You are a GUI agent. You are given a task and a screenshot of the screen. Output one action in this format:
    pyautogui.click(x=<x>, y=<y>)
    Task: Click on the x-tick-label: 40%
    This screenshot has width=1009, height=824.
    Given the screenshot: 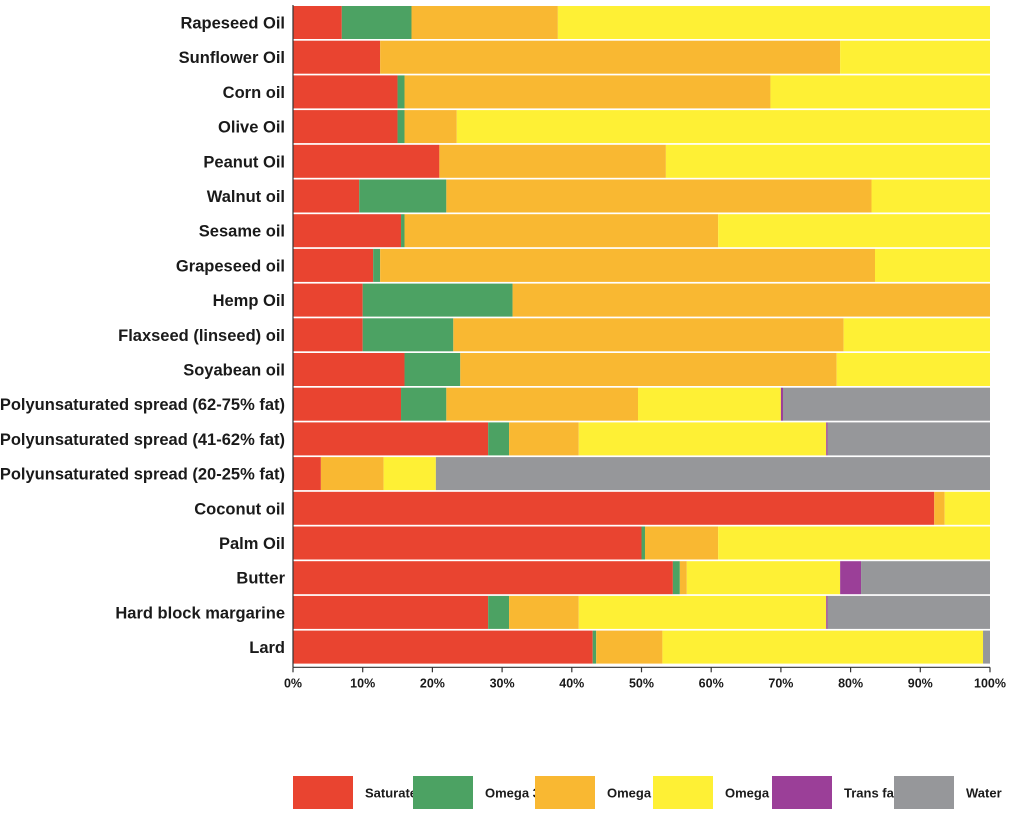 What is the action you would take?
    pyautogui.click(x=571, y=683)
    